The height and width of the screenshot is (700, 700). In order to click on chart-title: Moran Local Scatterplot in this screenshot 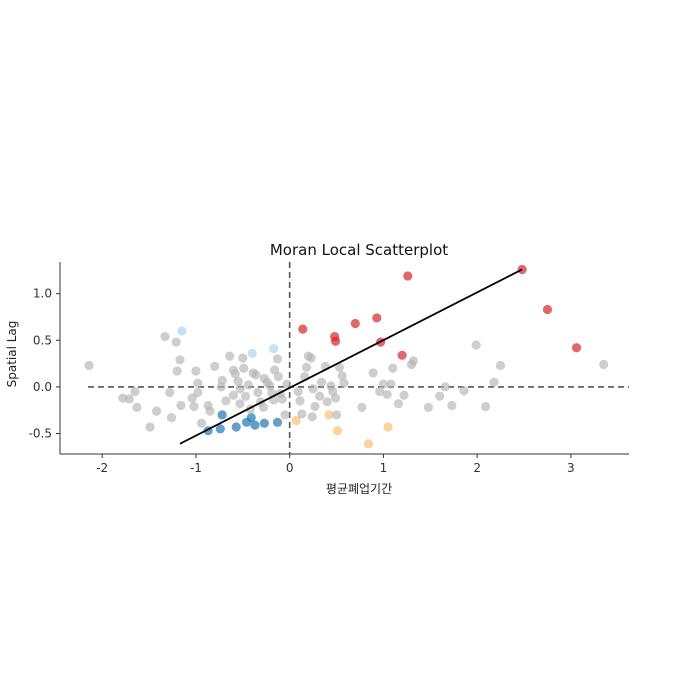, I will do `click(359, 250)`.